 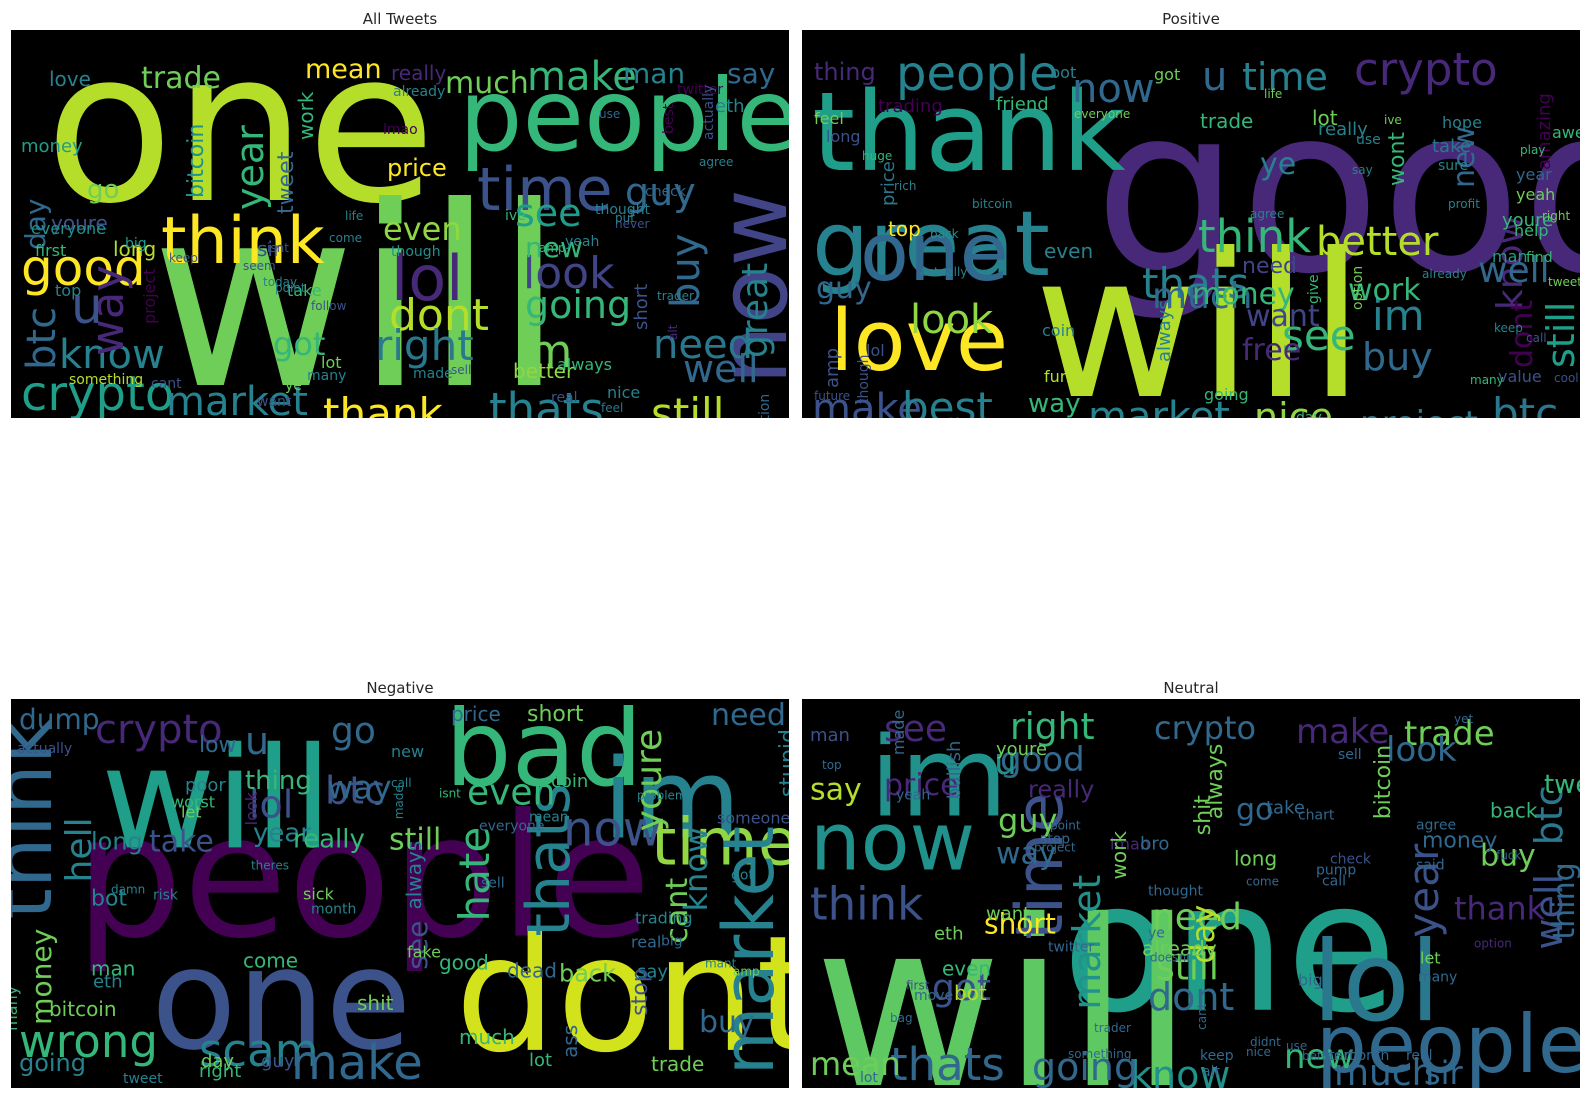 What do you see at coordinates (716, 162) in the screenshot?
I see `wordcloud-word: agree` at bounding box center [716, 162].